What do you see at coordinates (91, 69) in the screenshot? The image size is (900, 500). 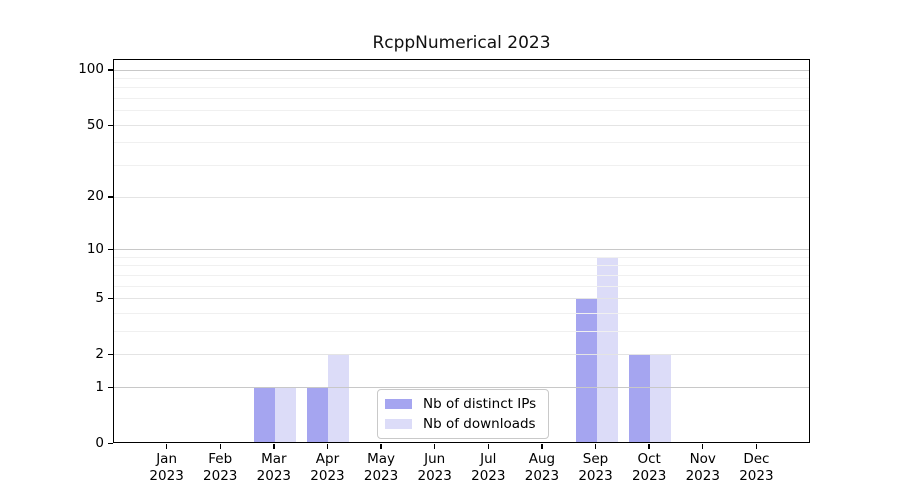 I see `y-tick-label: 100` at bounding box center [91, 69].